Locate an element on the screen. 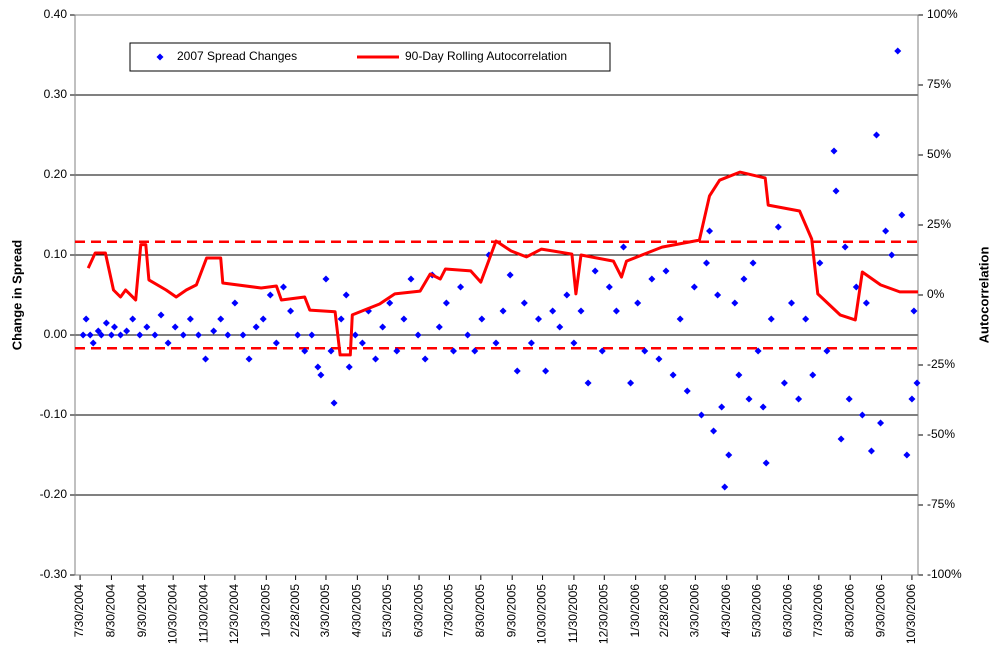 The image size is (996, 664). x-tick-label: 5/30/2006 is located at coordinates (756, 611).